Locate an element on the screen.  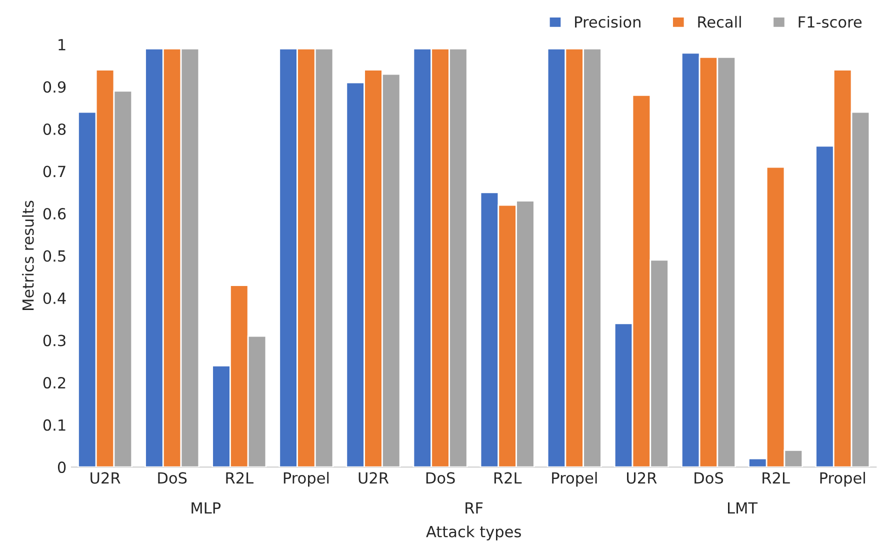
text: RF is located at coordinates (474, 508).